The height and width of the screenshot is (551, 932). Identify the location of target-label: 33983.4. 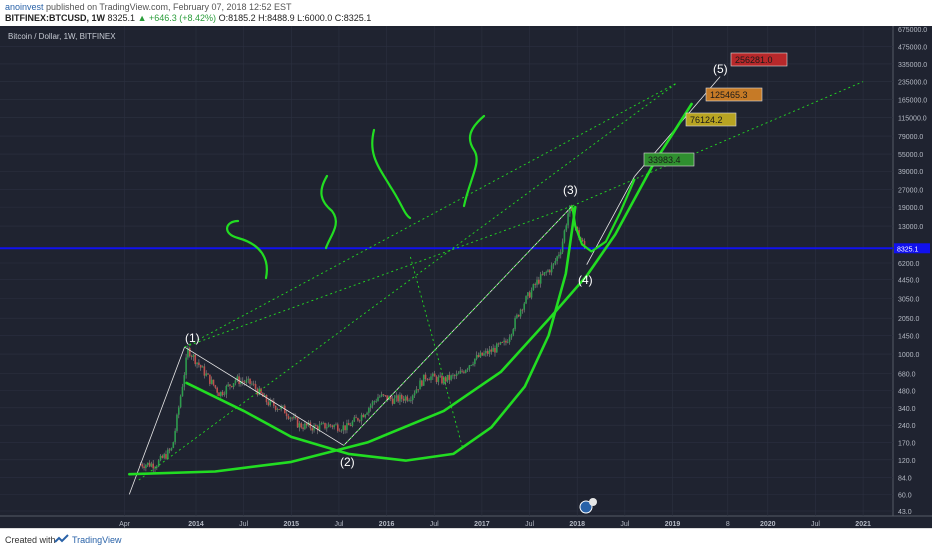
(664, 160).